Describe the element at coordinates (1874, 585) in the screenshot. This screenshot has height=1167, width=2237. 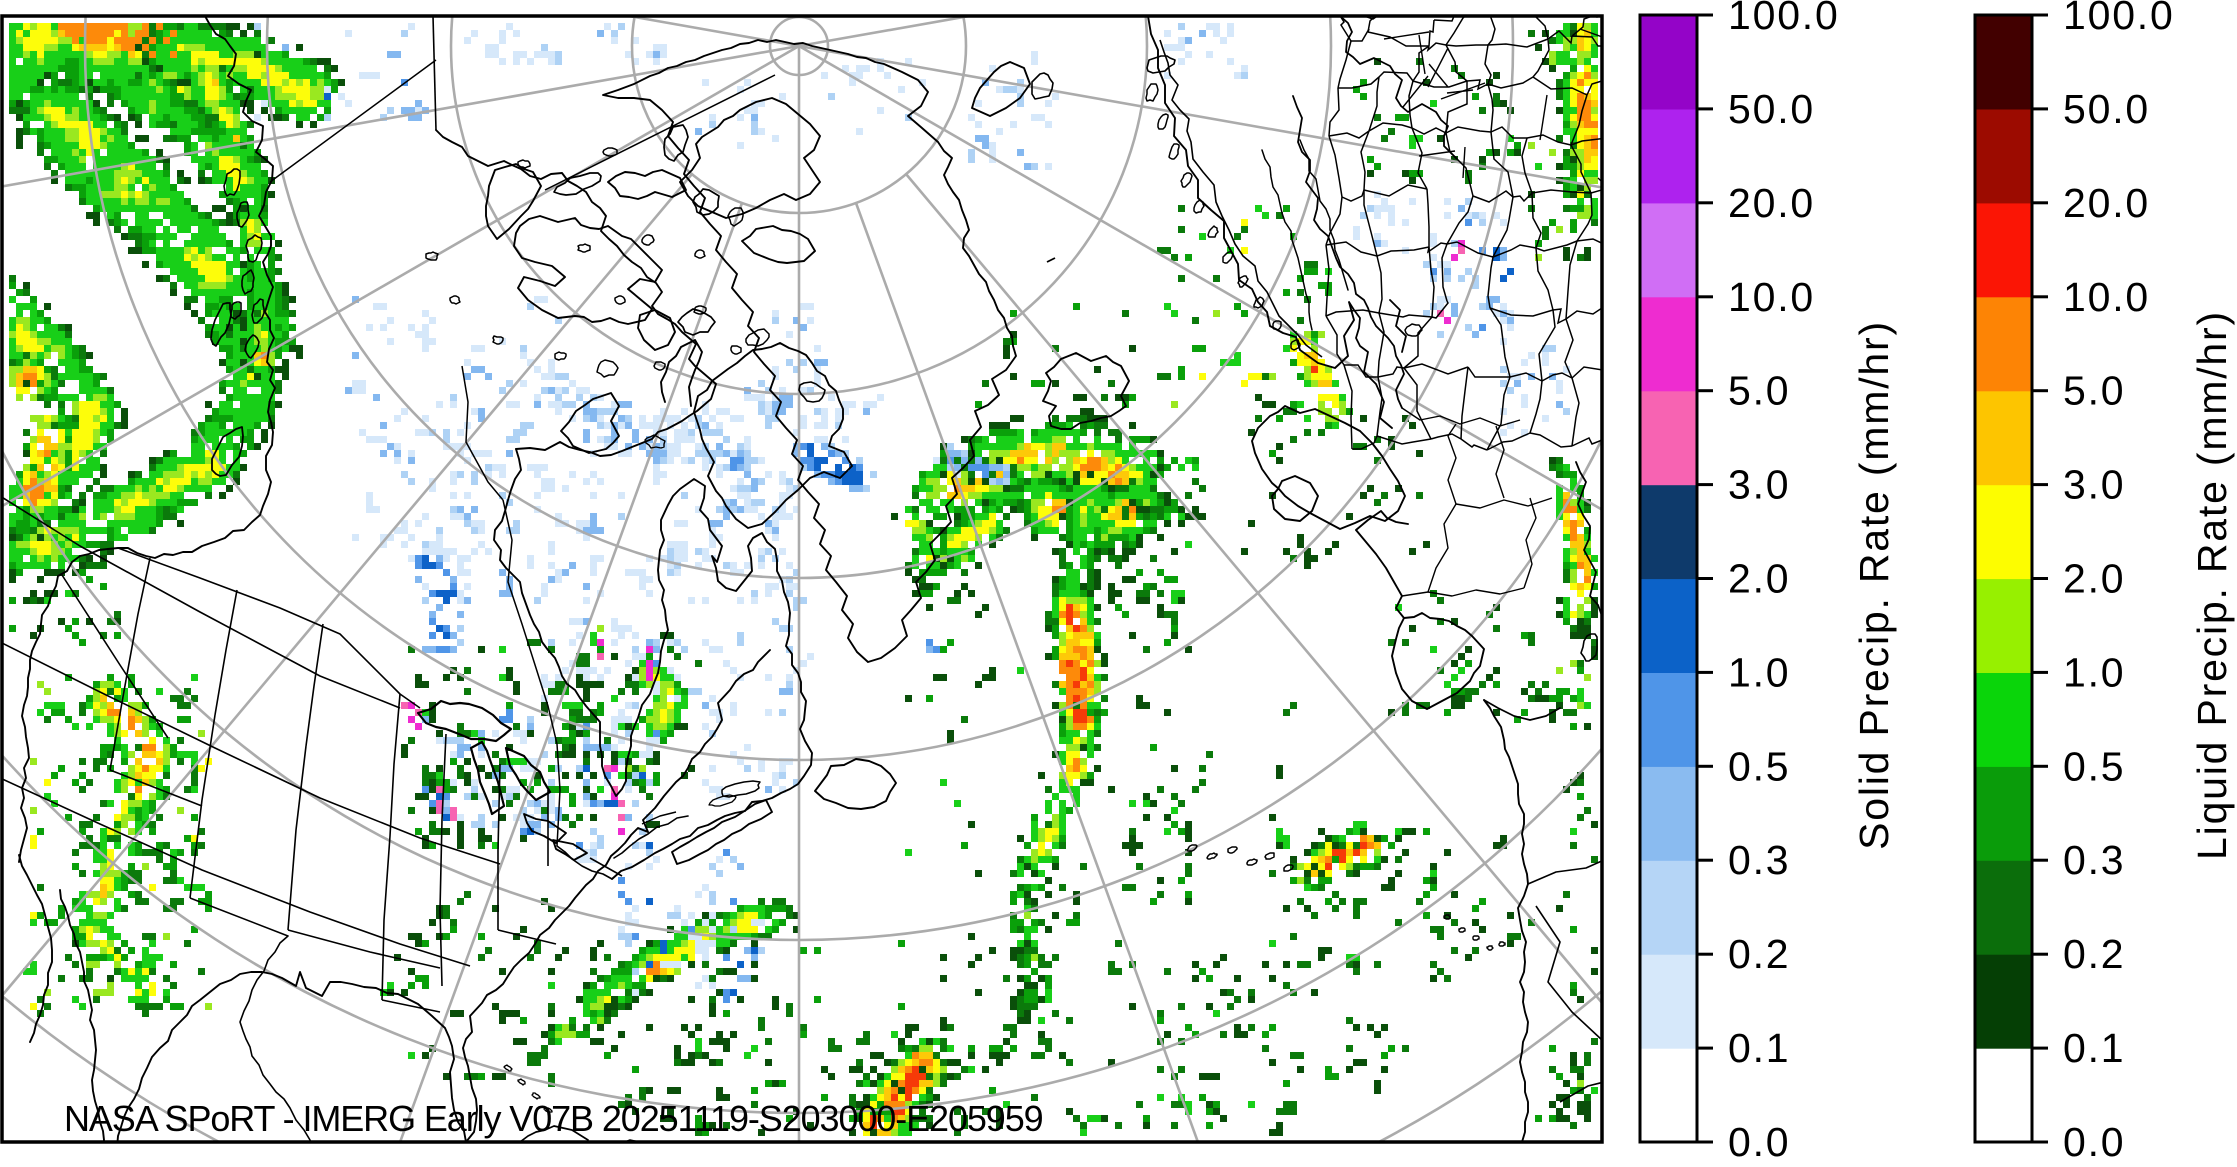
I see `svg-text: Solid Precip. Rate (mm/hr)` at that location.